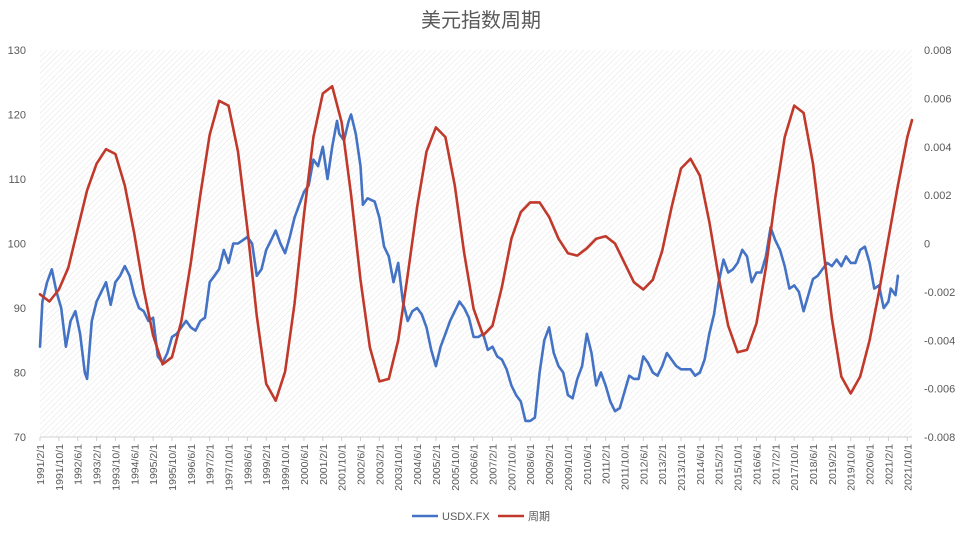 Image resolution: width=960 pixels, height=533 pixels. Describe the element at coordinates (569, 467) in the screenshot. I see `x-tick-label: 2009/10/1` at that location.